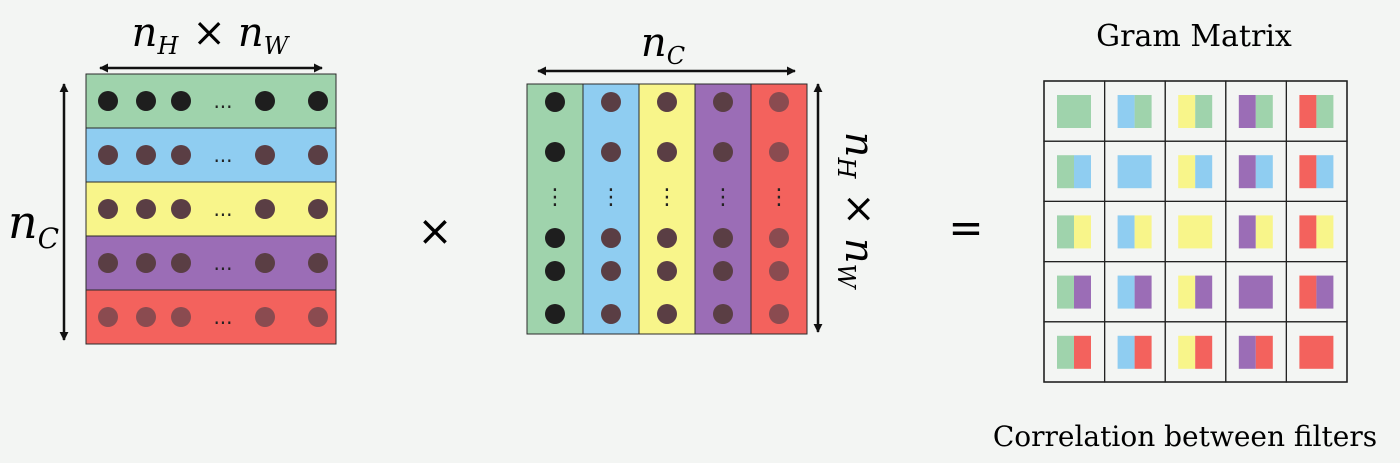  I want to click on right-matrix-height-label: nH×nW, so click(857, 211).